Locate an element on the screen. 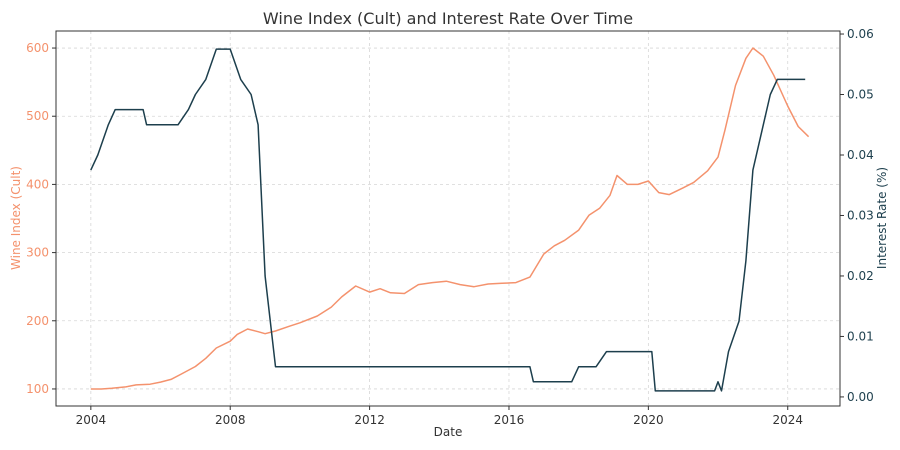  x-tick-label: 2020 is located at coordinates (648, 420).